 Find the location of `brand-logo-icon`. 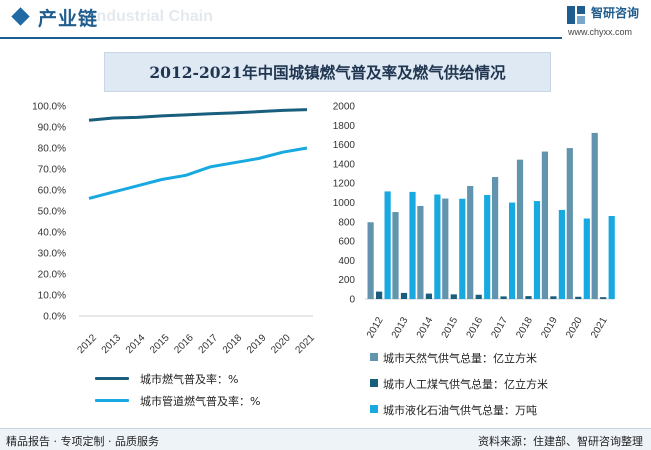

brand-logo-icon is located at coordinates (576, 15).